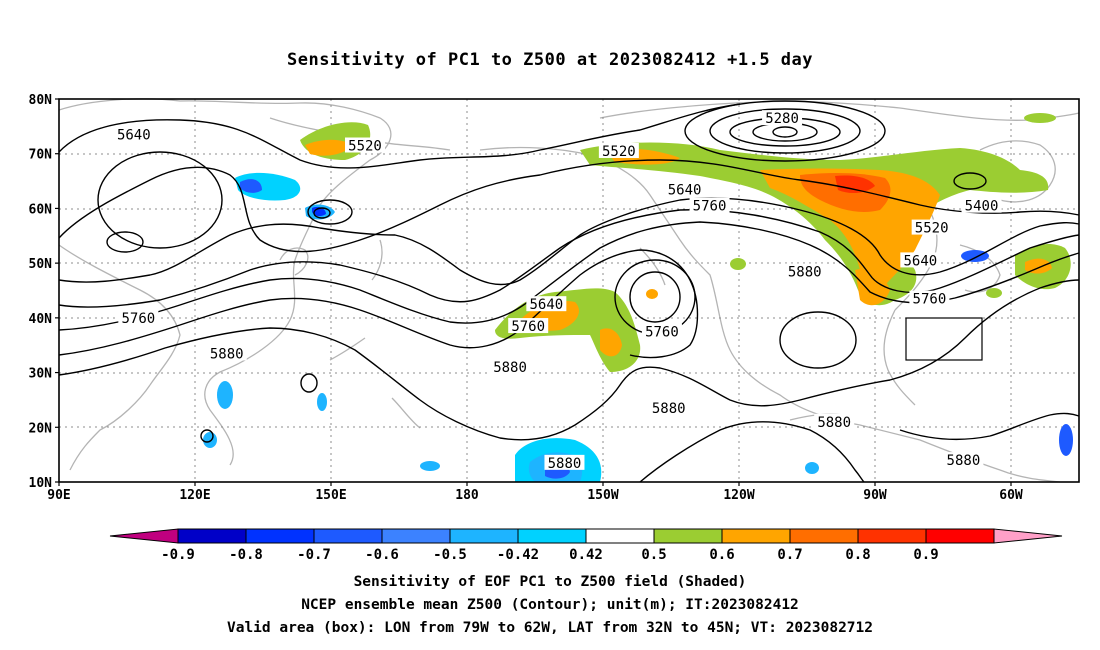 This screenshot has width=1100, height=650. What do you see at coordinates (58, 495) in the screenshot?
I see `lon-tick-label: 90E` at bounding box center [58, 495].